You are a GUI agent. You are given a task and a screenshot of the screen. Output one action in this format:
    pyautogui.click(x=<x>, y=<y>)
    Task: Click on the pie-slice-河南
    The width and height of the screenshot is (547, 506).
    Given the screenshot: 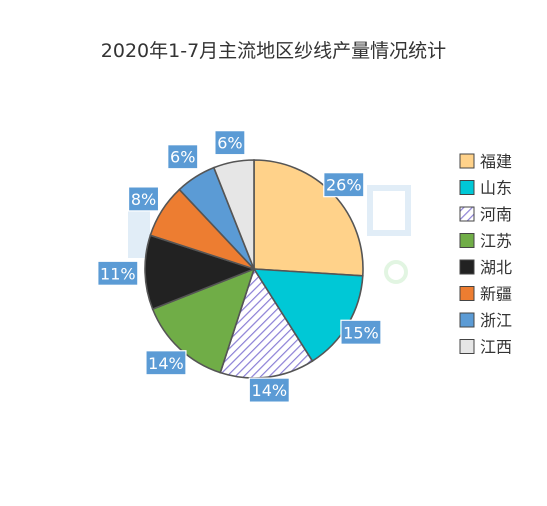 What is the action you would take?
    pyautogui.click(x=266, y=323)
    